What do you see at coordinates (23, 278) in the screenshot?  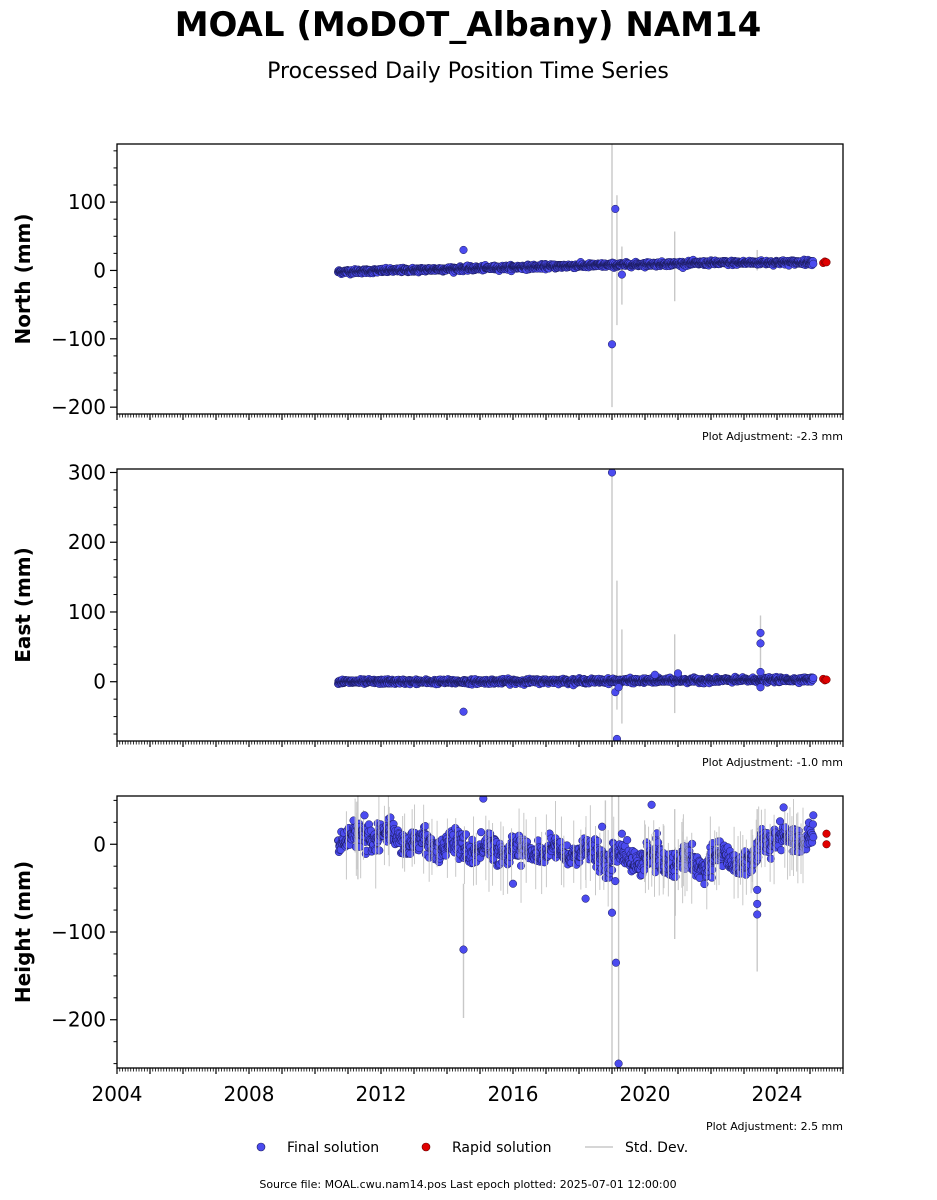 I see `y-axis-label: North (mm)` at bounding box center [23, 278].